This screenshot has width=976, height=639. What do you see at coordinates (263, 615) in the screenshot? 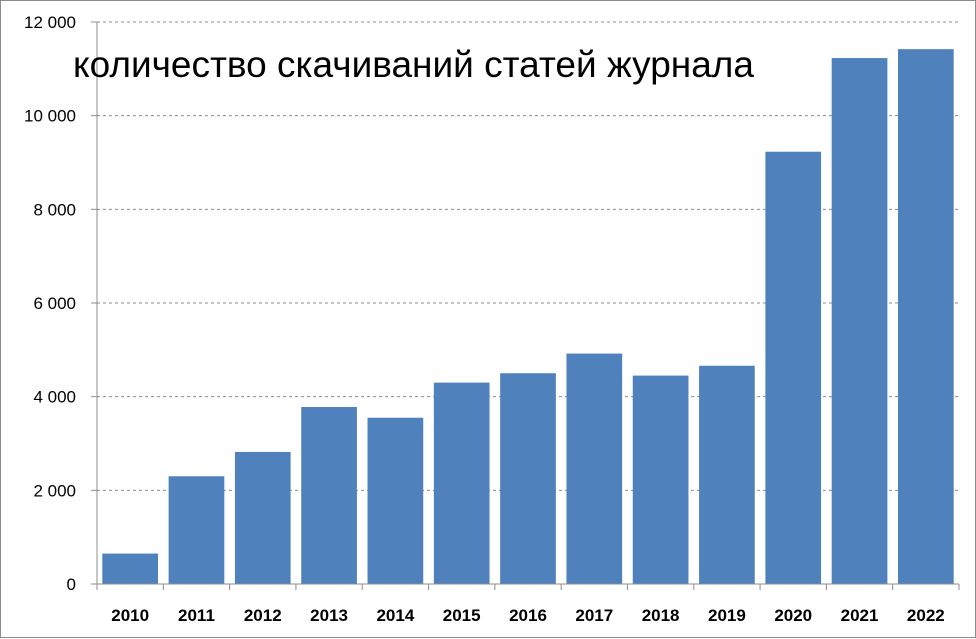
I see `x-tick-label: 2012` at bounding box center [263, 615].